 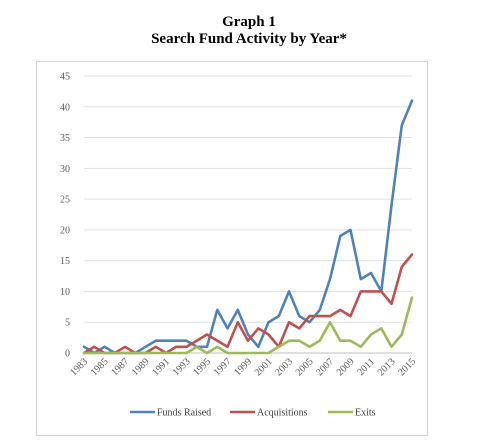 What do you see at coordinates (325, 367) in the screenshot?
I see `x-tick-label: 2007` at bounding box center [325, 367].